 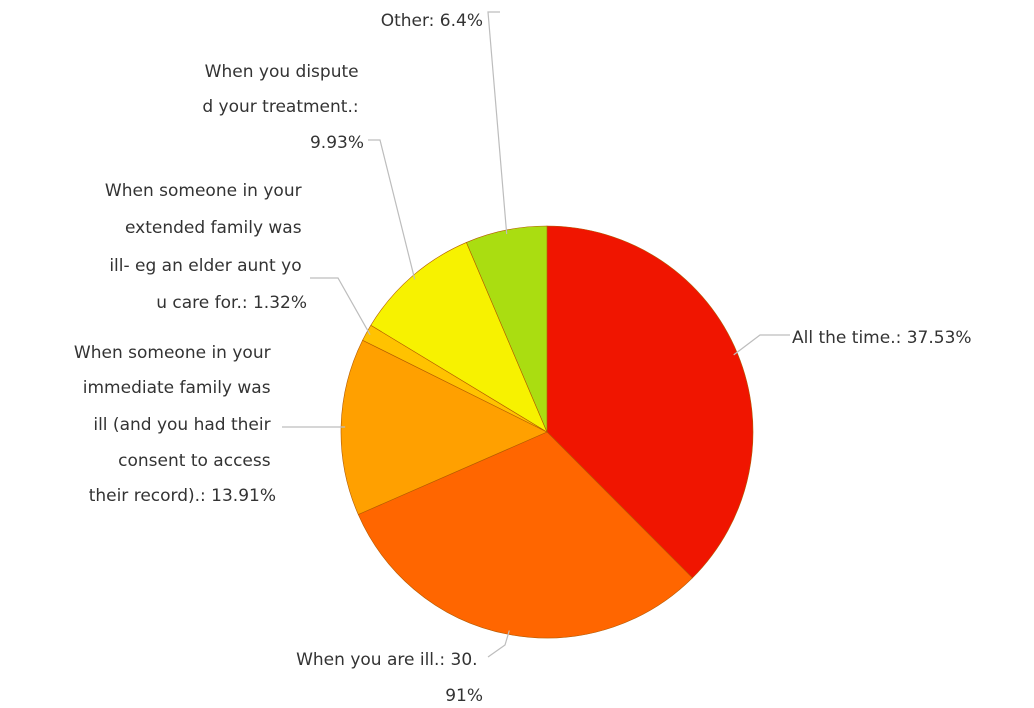 I want to click on label-extended-line-3: ill- eg an elder aunt yo, so click(x=205, y=266).